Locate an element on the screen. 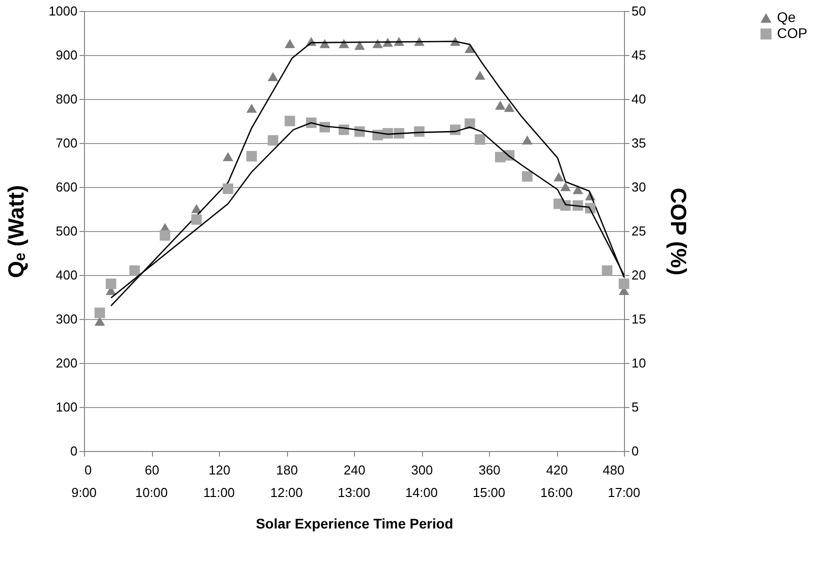  y2-tick-label: 45 is located at coordinates (639, 55).